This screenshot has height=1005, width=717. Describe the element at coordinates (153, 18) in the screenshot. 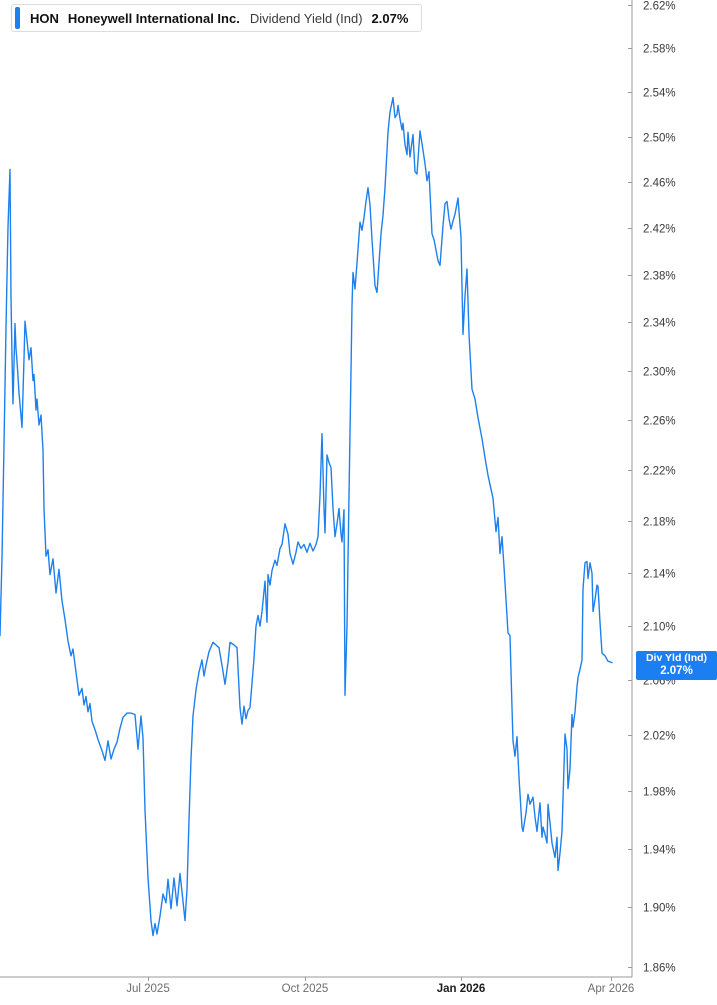

I see `company-name: Honeywell International Inc.` at that location.